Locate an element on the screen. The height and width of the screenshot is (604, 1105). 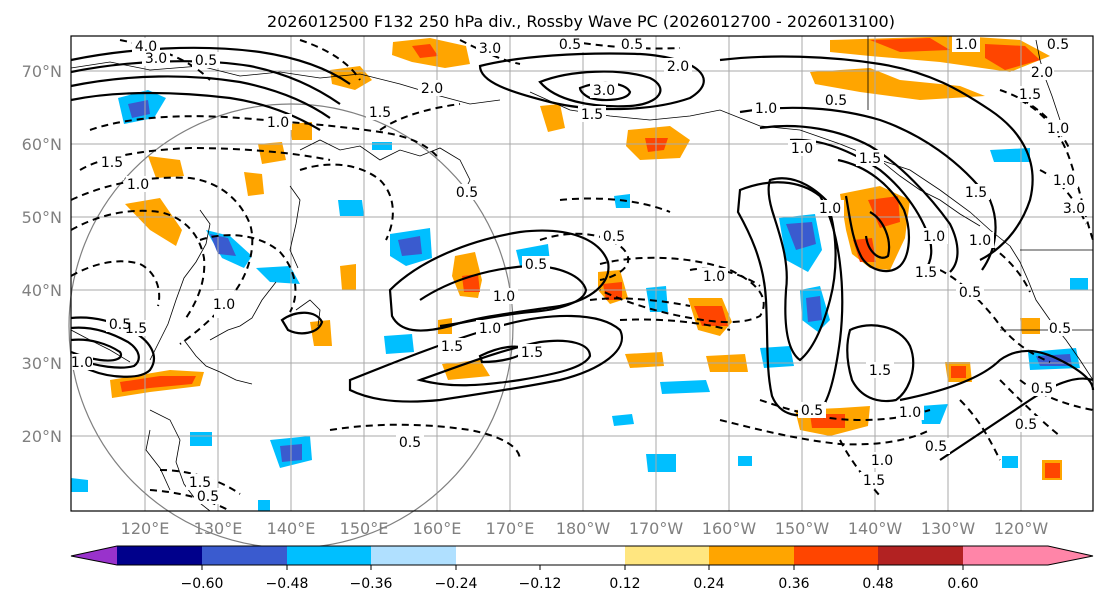
colorbar-tick-label: 0.36 is located at coordinates (793, 584).